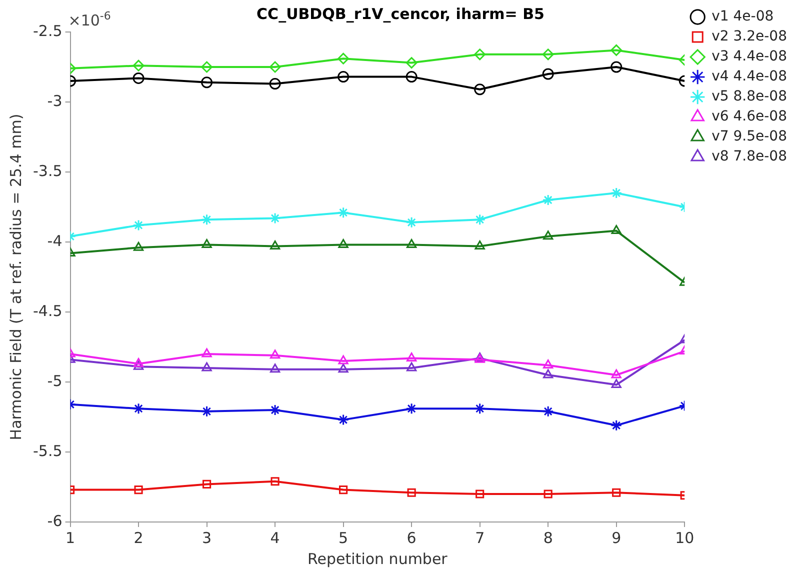  I want to click on chart-title: CC_UBDQB_r1V_cencor, iharm= B5, so click(400, 13).